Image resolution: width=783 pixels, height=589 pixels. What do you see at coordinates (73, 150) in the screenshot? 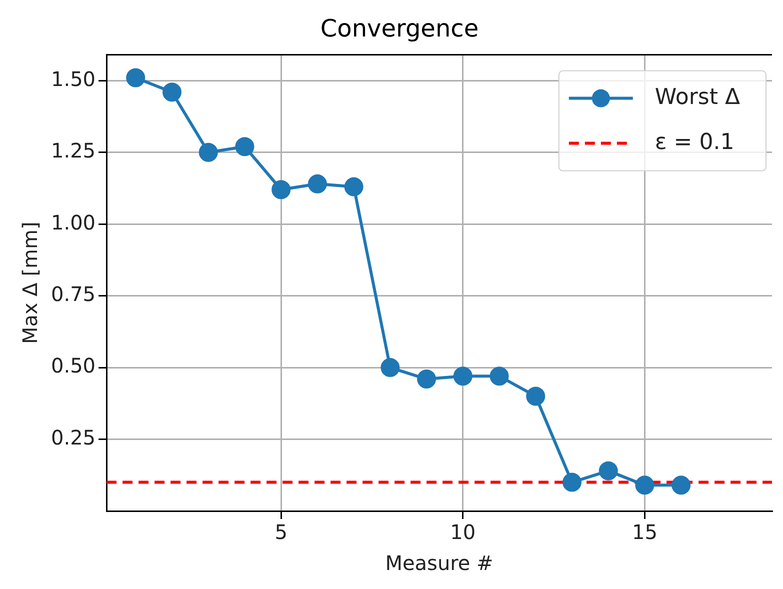
I see `y-tick-label: 1.25` at bounding box center [73, 150].